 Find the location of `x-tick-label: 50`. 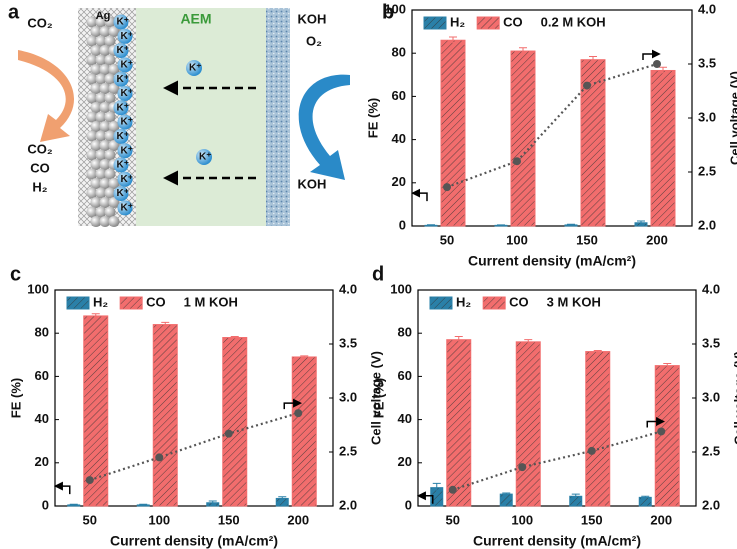

x-tick-label: 50 is located at coordinates (447, 239).